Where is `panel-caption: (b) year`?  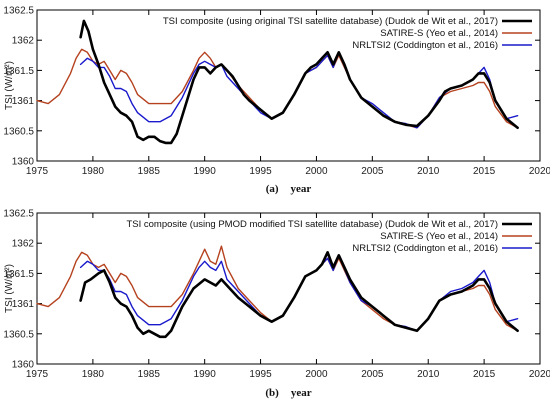 panel-caption: (b) year is located at coordinates (288, 393).